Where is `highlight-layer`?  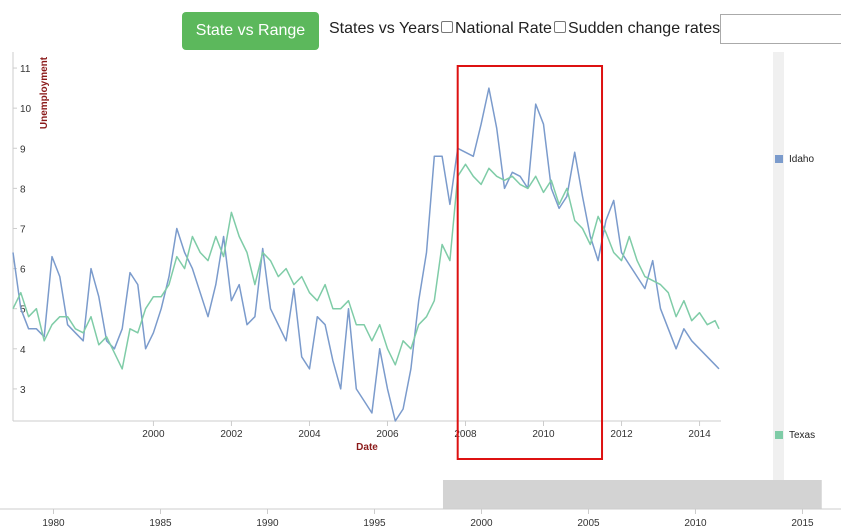
highlight-layer is located at coordinates (530, 262).